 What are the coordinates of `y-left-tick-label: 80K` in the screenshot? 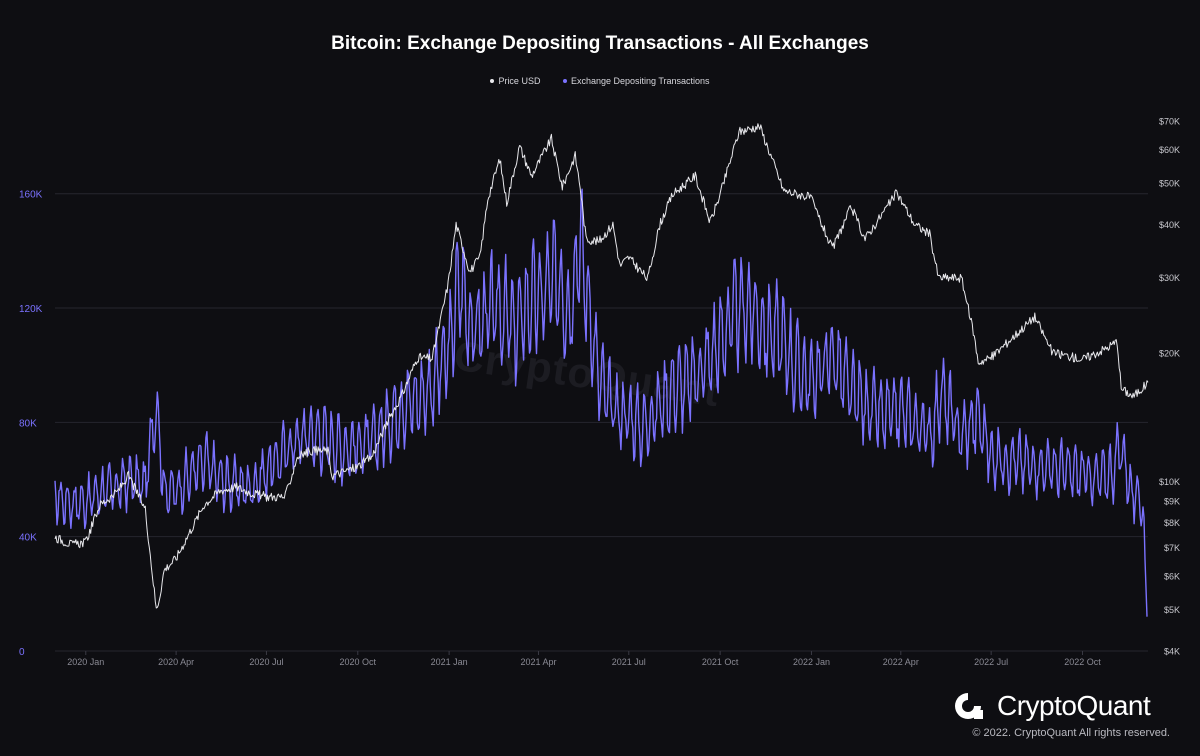 It's located at (28, 423).